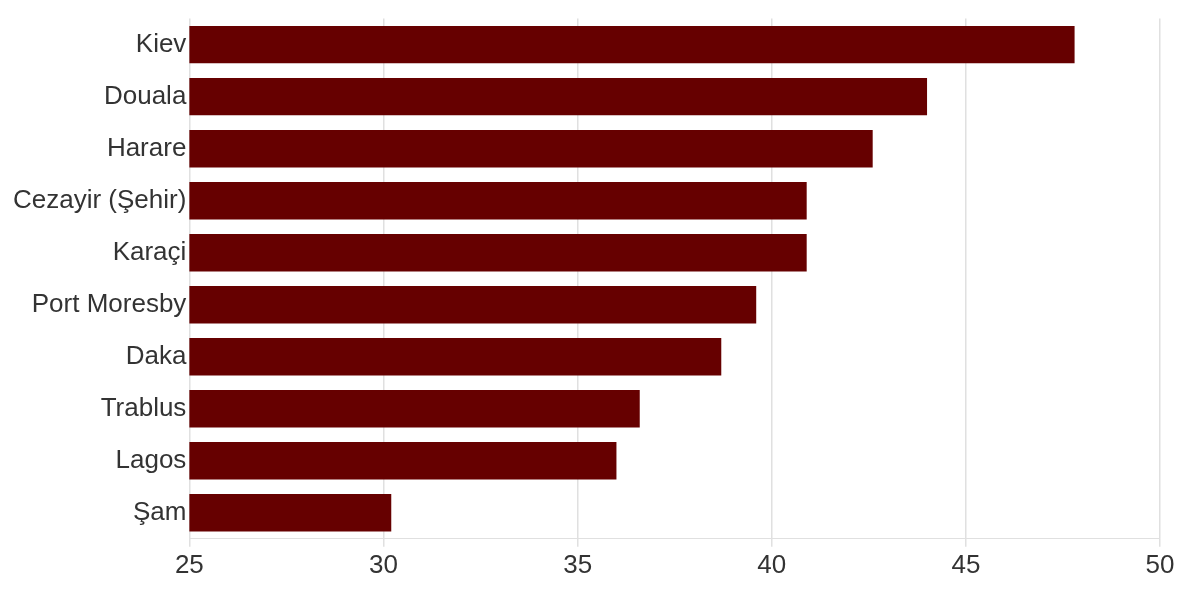 This screenshot has width=1184, height=592. I want to click on x-tick-label: 45, so click(966, 563).